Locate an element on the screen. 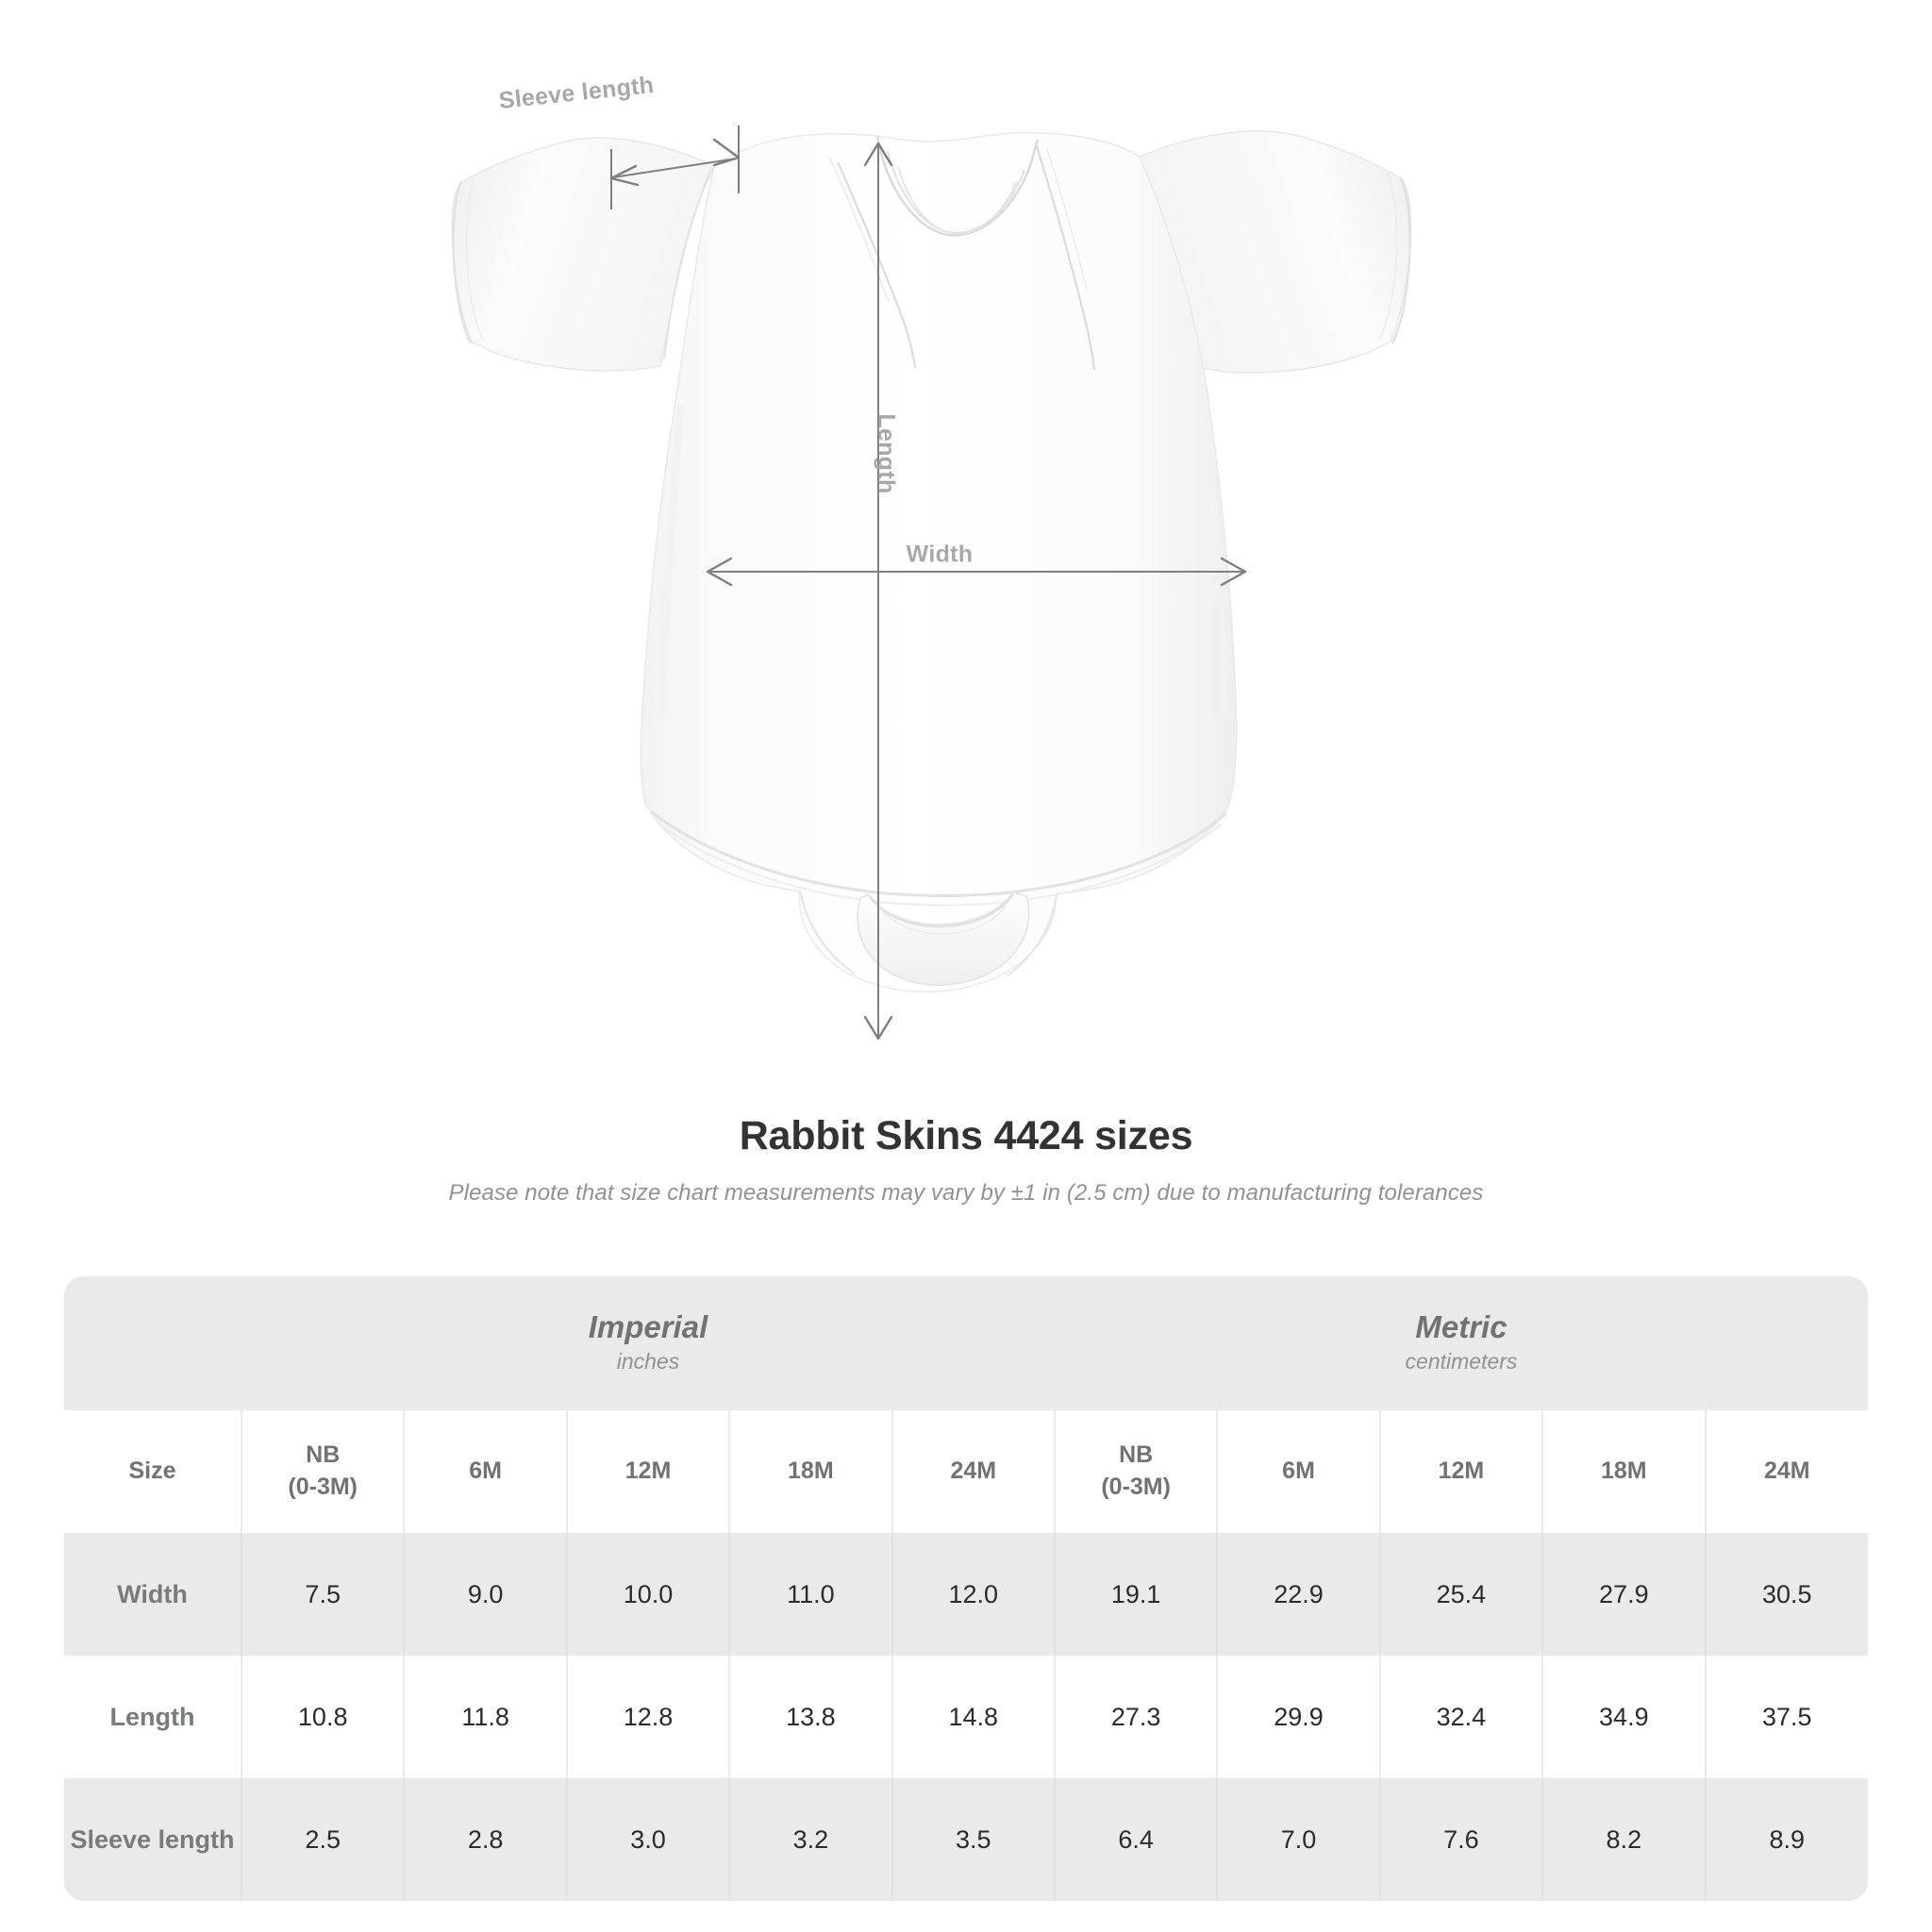  unit-group-imperial: Imperial inches is located at coordinates (648, 1343).